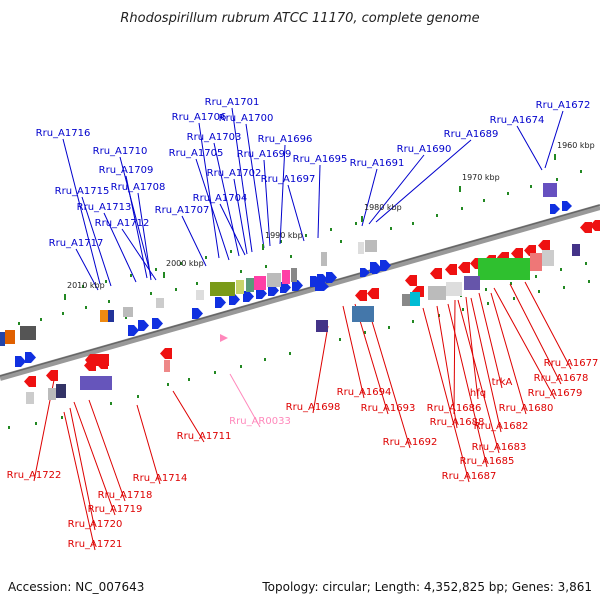 Image resolution: width=600 pixels, height=600 pixels. Describe the element at coordinates (457, 422) in the screenshot. I see `reverse-label-rru-a1688: Rru_A1688` at that location.